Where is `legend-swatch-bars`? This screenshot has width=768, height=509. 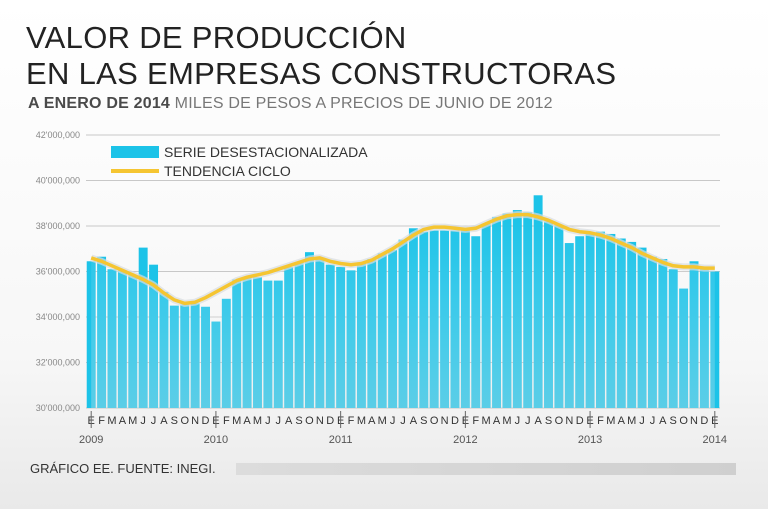 legend-swatch-bars is located at coordinates (135, 152).